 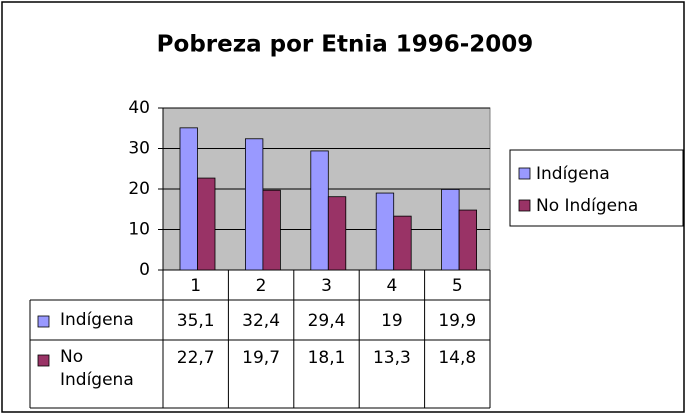 What do you see at coordinates (261, 358) in the screenshot?
I see `table-value: 19,7` at bounding box center [261, 358].